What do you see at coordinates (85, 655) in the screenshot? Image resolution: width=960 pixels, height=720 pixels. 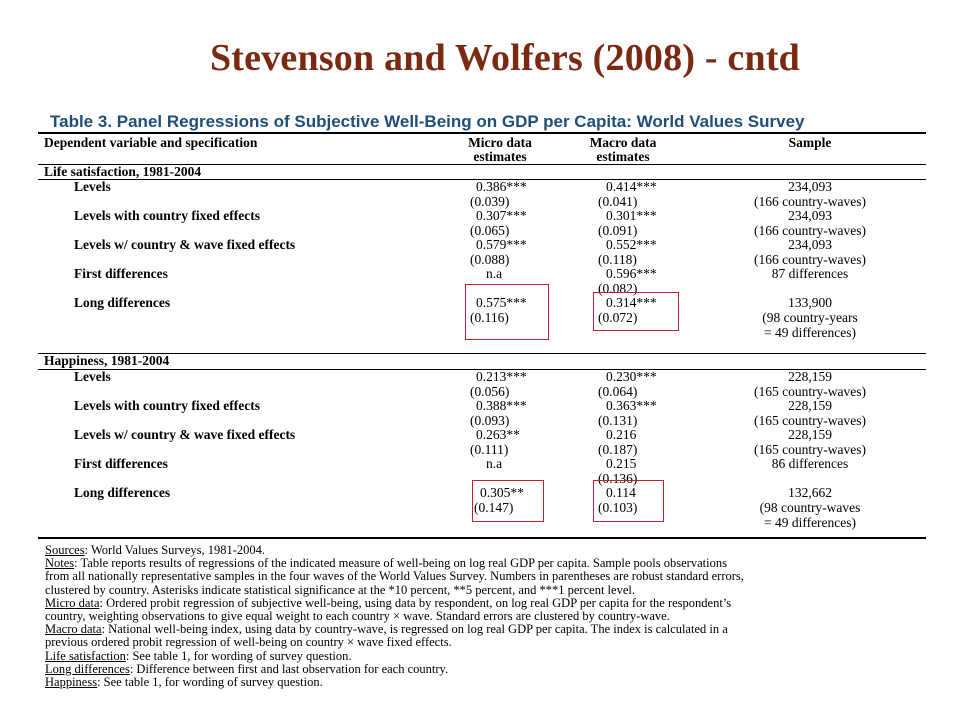 I see `notes-life-label: Life satisfaction` at bounding box center [85, 655].